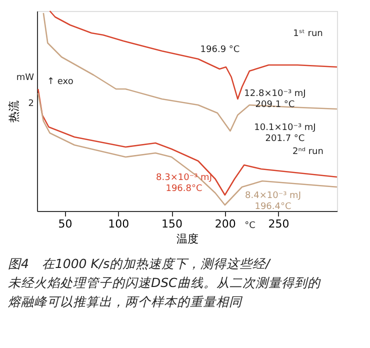 This screenshot has height=348, width=370. I want to click on annotation: 196.9 °C, so click(220, 50).